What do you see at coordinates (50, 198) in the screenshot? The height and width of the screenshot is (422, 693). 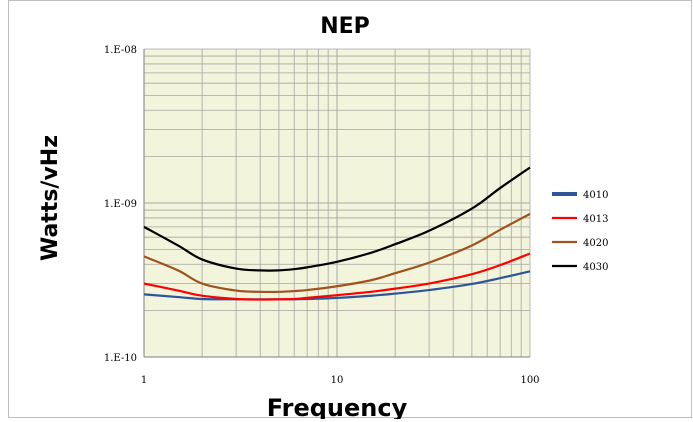 I see `y-axis-label: Watts/vHz` at bounding box center [50, 198].